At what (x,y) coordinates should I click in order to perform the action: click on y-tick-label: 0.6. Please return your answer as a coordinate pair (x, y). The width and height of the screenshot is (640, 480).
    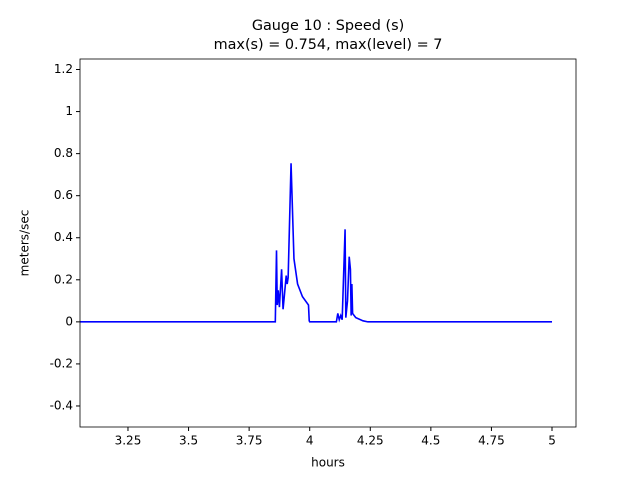
    Looking at the image, I should click on (63, 195).